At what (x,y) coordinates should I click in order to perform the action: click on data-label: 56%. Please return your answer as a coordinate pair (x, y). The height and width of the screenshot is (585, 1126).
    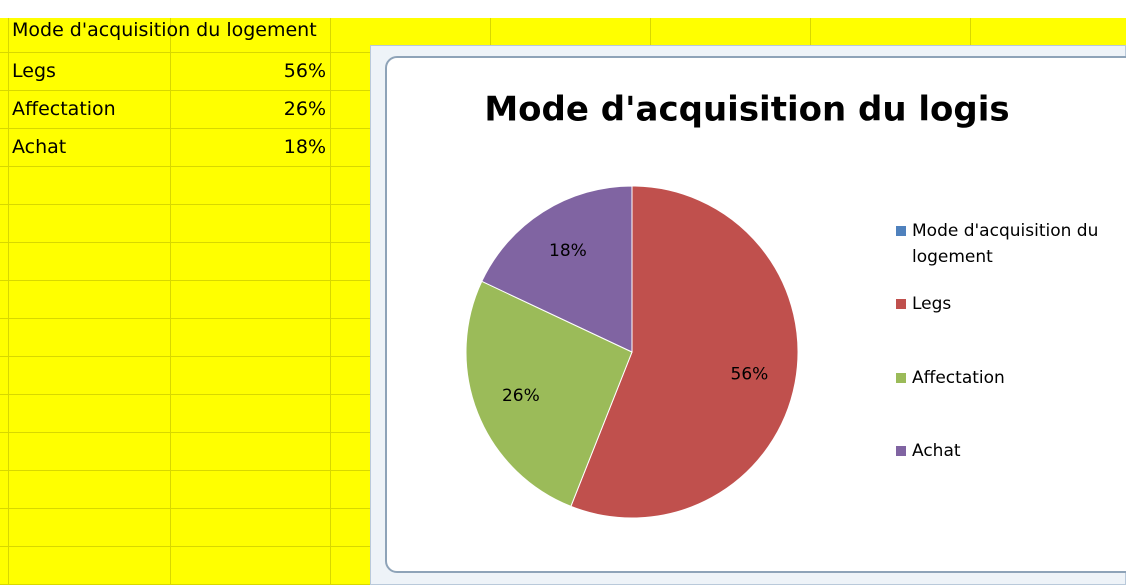
    Looking at the image, I should click on (750, 374).